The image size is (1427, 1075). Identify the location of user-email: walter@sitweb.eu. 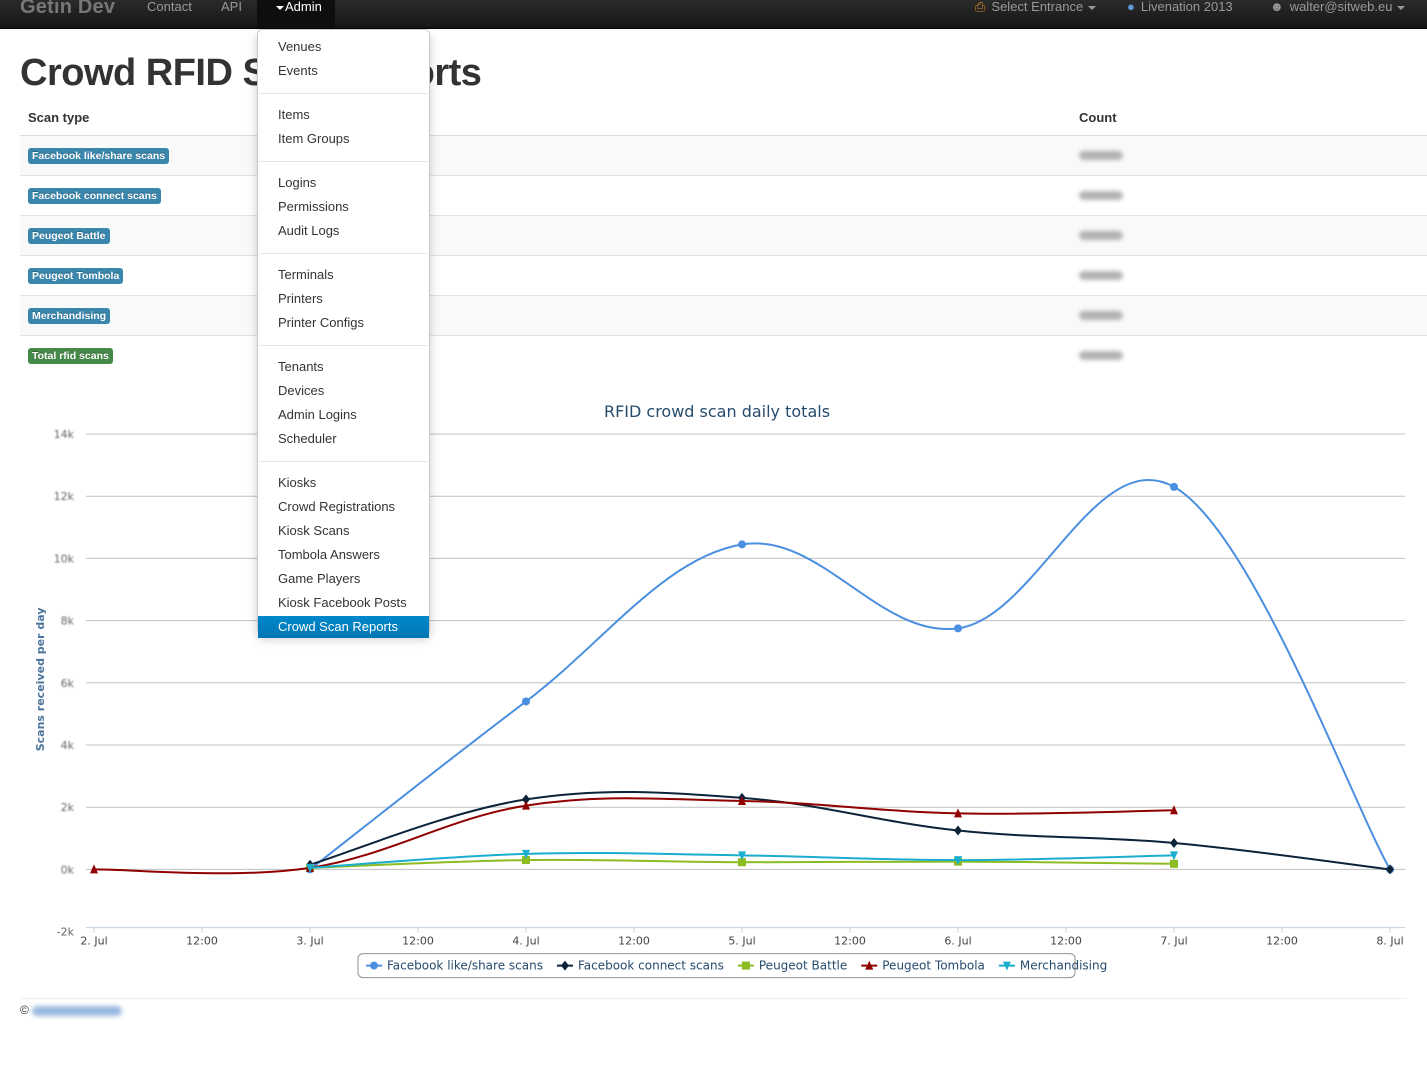
(1341, 7).